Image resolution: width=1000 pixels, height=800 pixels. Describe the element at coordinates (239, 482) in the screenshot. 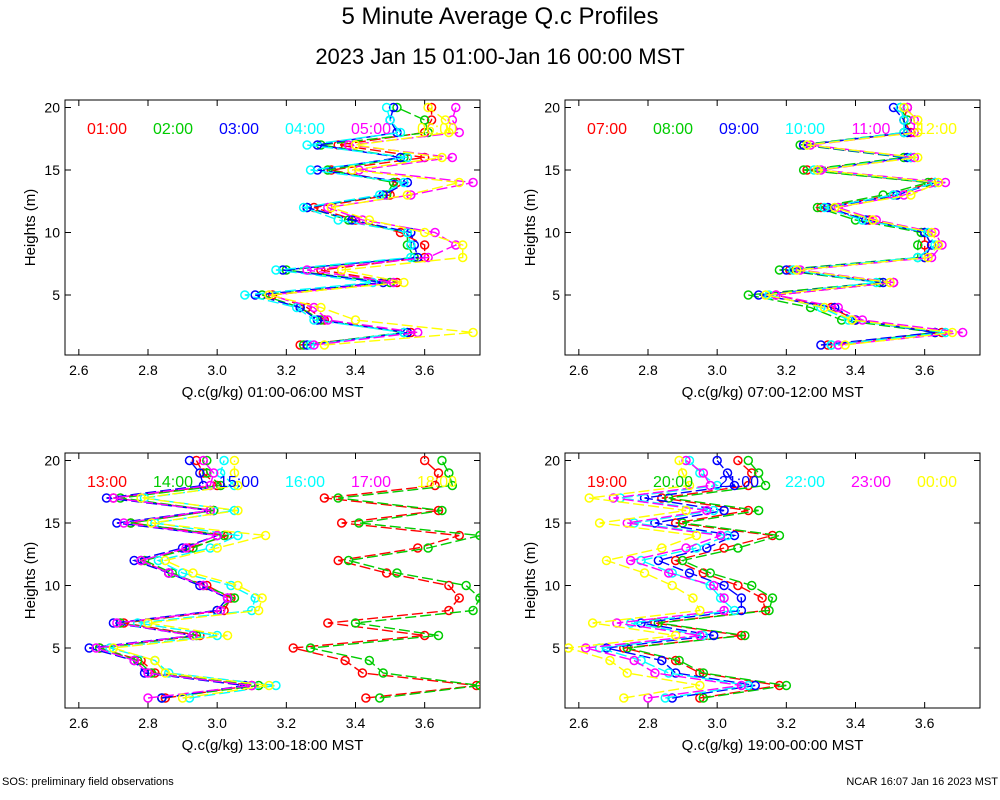

I see `legend-entry-15:00: 15:00` at that location.